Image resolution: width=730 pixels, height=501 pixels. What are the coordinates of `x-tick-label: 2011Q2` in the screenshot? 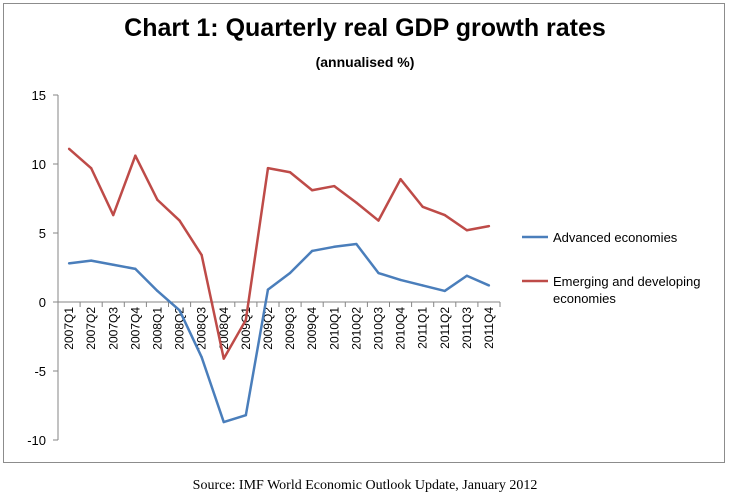 It's located at (445, 328).